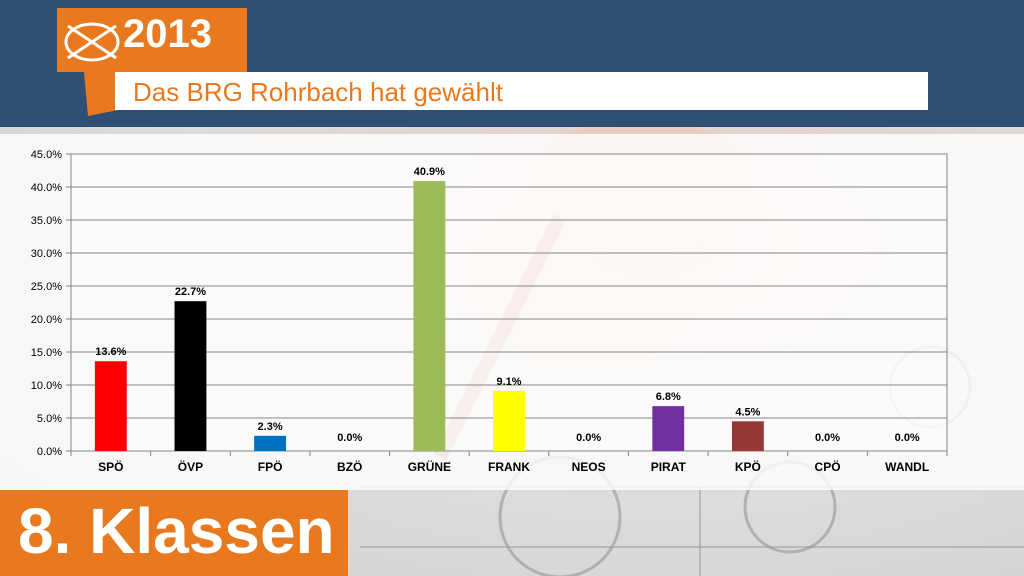 Image resolution: width=1024 pixels, height=576 pixels. I want to click on y-tick-label: 20.0%, so click(46, 320).